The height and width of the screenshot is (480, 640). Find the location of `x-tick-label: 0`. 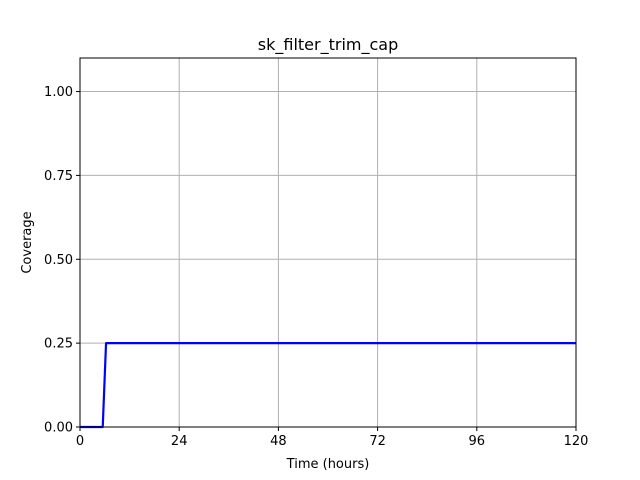

x-tick-label: 0 is located at coordinates (80, 441).